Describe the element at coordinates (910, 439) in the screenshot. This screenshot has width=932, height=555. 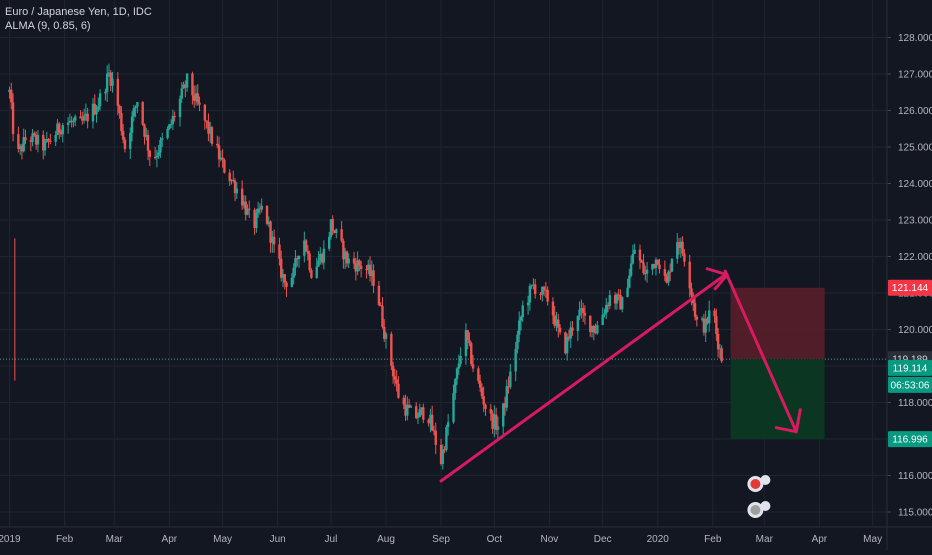
I see `target-price-label-bg` at that location.